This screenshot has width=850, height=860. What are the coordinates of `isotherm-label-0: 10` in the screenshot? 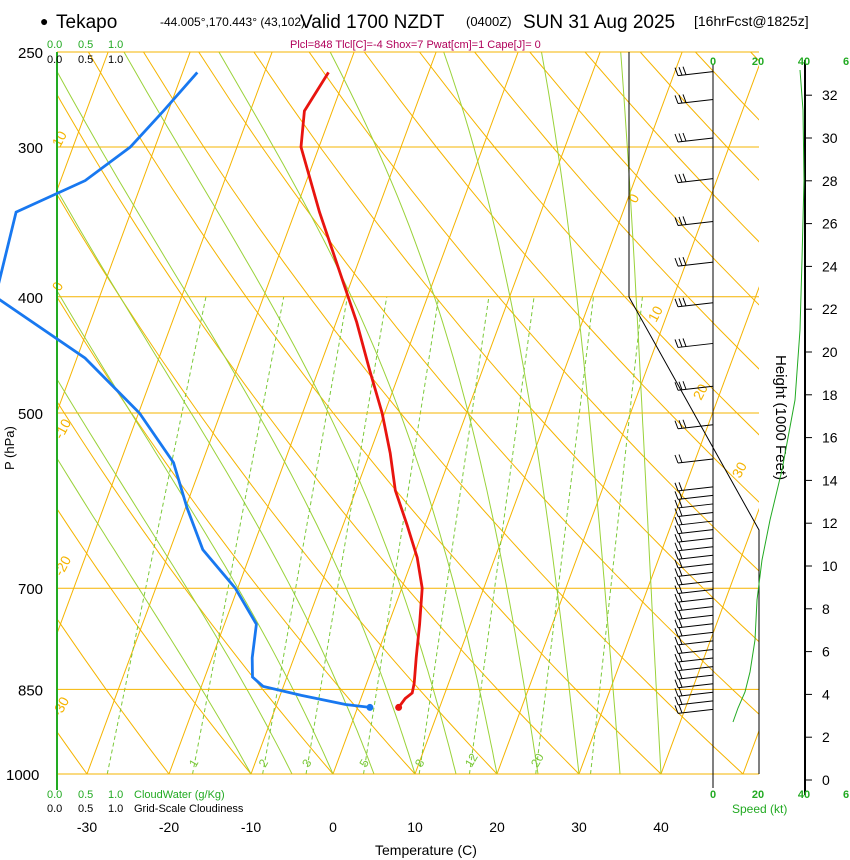 It's located at (60, 138).